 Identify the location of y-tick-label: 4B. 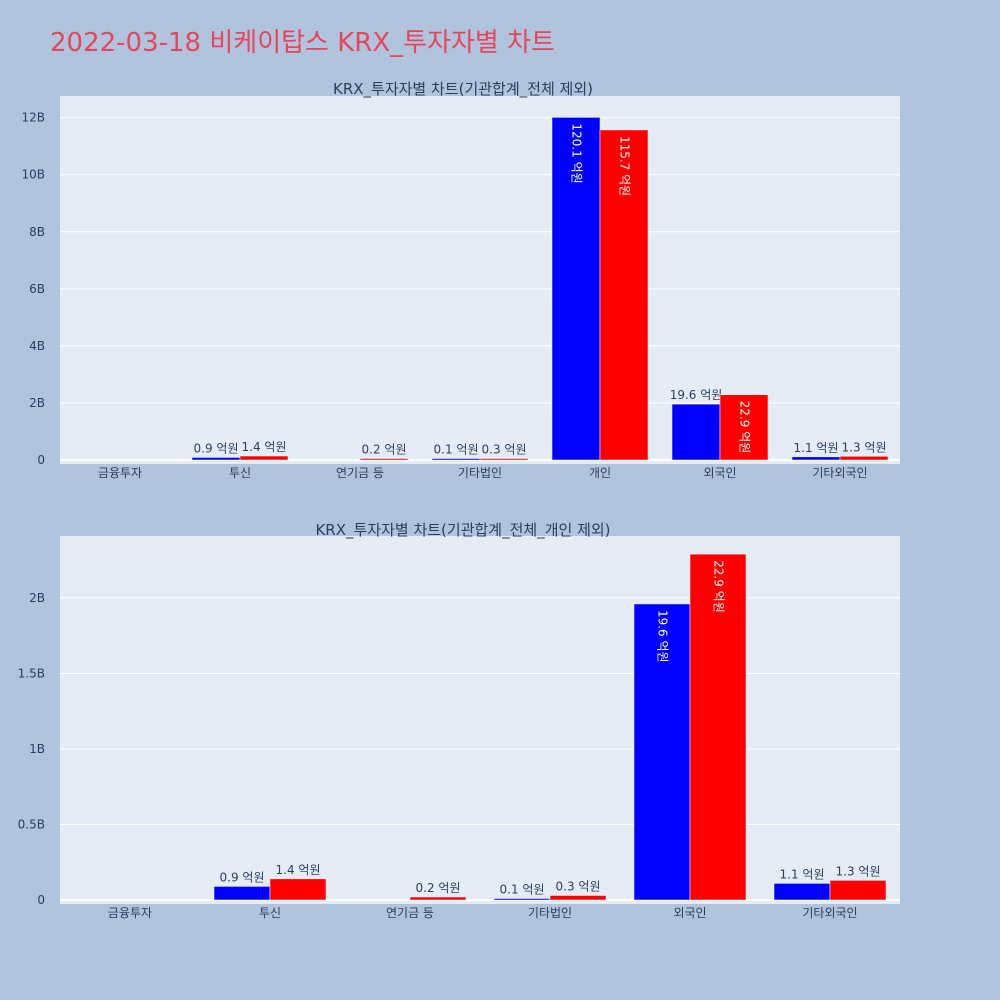
(37, 346).